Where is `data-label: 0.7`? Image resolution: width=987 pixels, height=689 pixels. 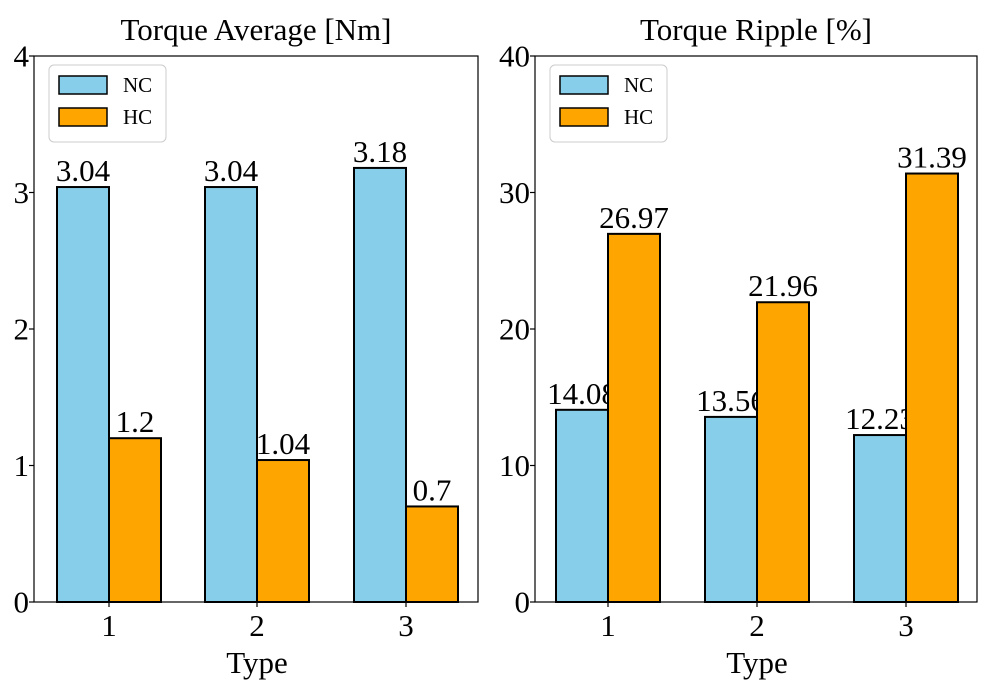 data-label: 0.7 is located at coordinates (432, 489).